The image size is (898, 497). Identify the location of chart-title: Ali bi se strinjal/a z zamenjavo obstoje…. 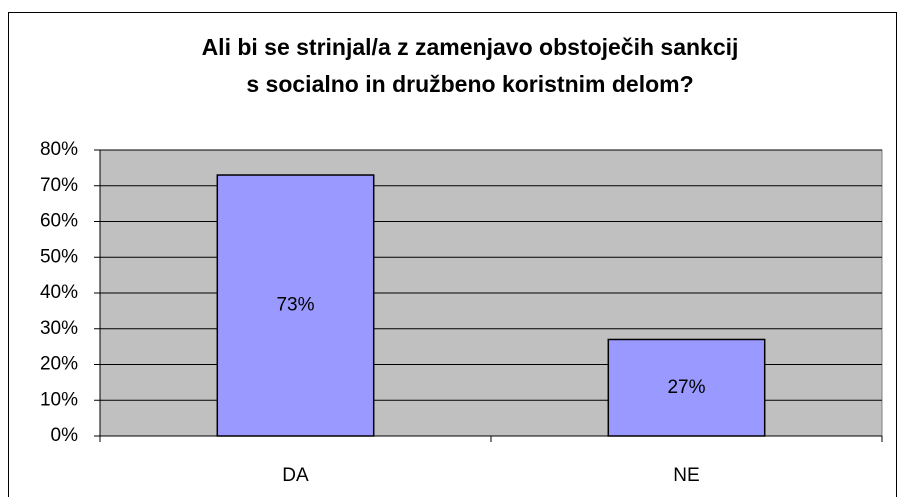
(470, 47).